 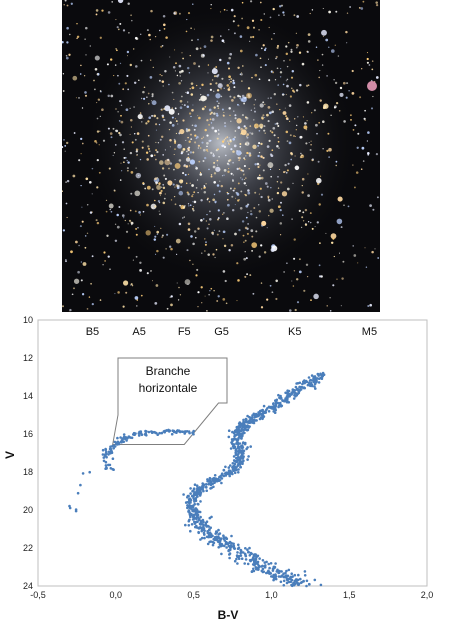 What do you see at coordinates (193, 595) in the screenshot?
I see `x-tick-label: 0,5` at bounding box center [193, 595].